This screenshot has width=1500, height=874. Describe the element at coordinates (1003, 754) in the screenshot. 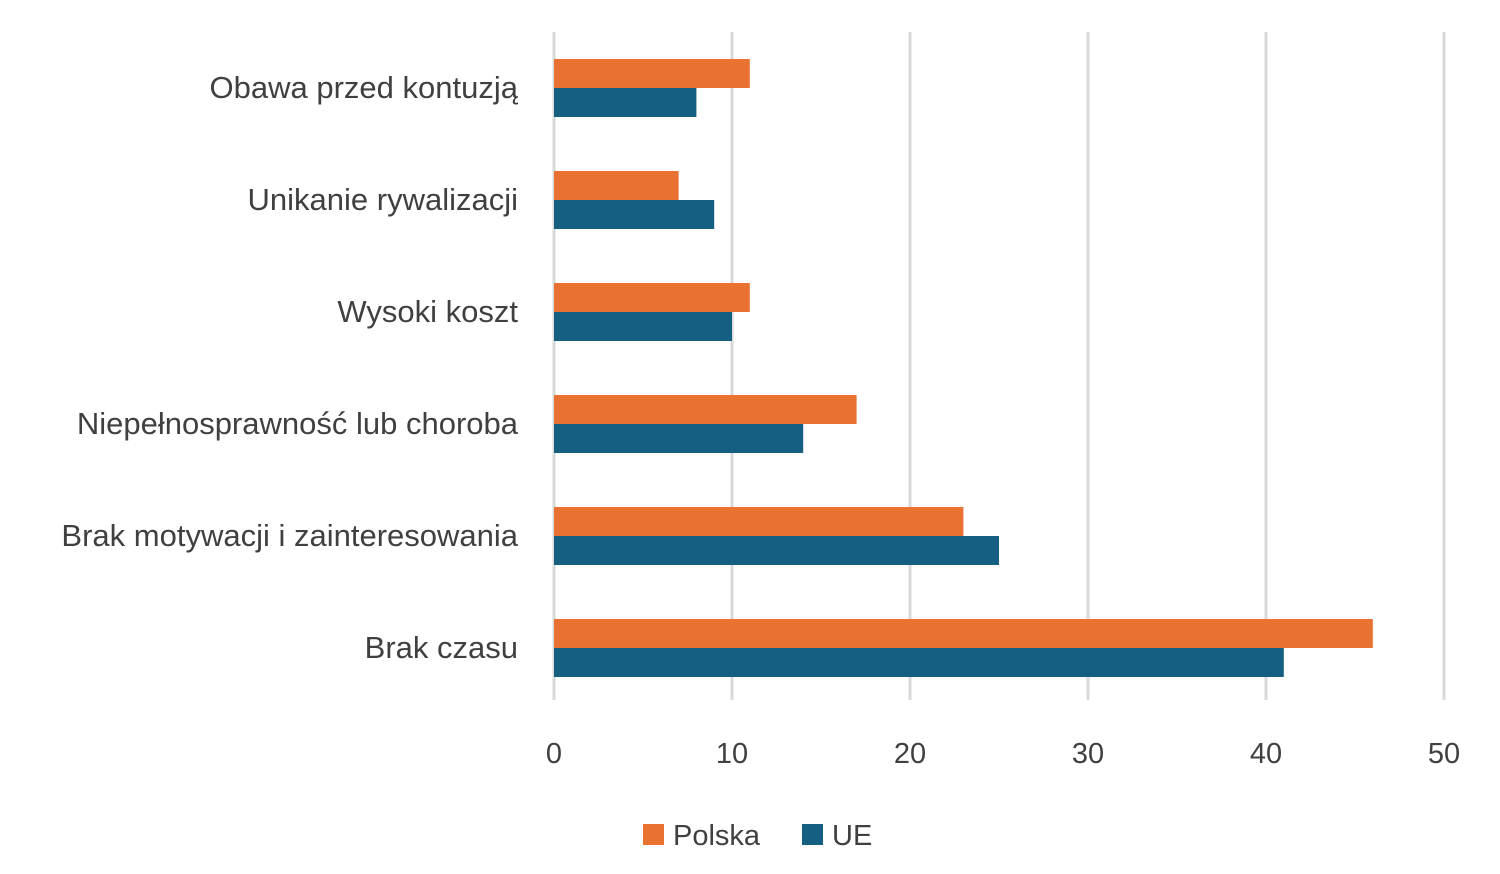

I see `x-axis-ticks: 0 10 20 30 40 50` at that location.